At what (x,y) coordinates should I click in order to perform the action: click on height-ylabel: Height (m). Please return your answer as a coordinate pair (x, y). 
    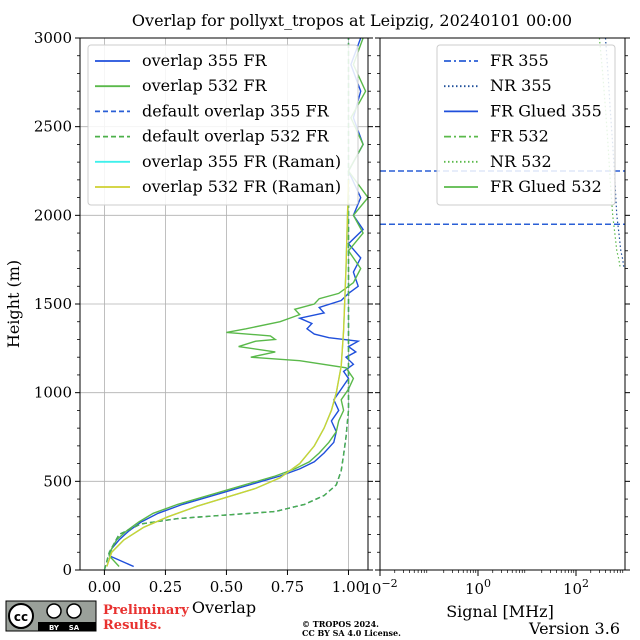
    Looking at the image, I should click on (13, 304).